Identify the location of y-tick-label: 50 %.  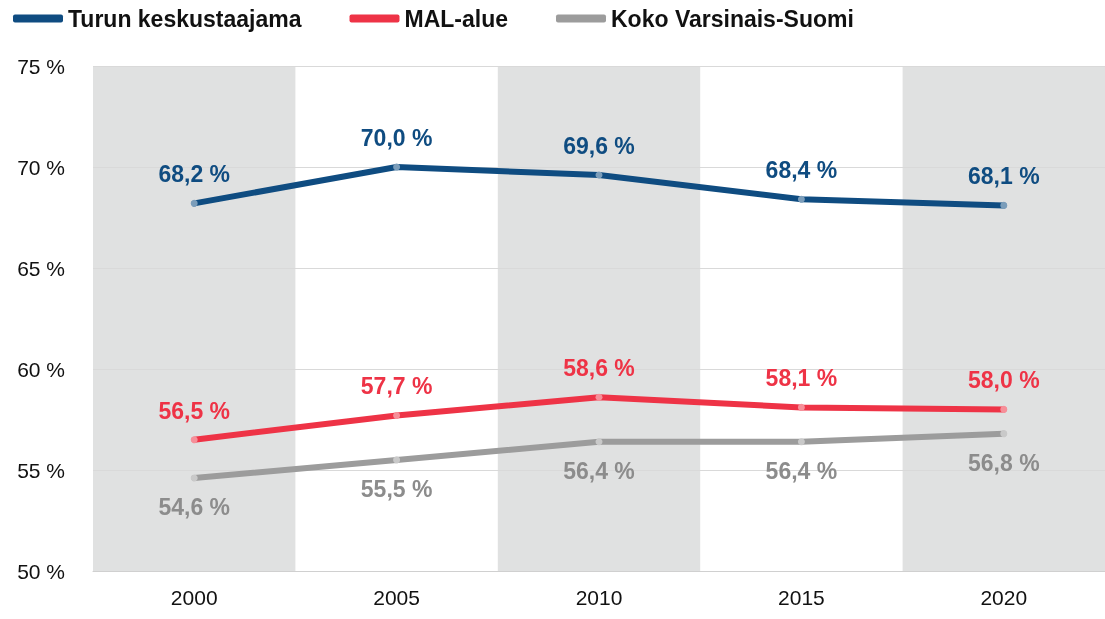
(41, 571).